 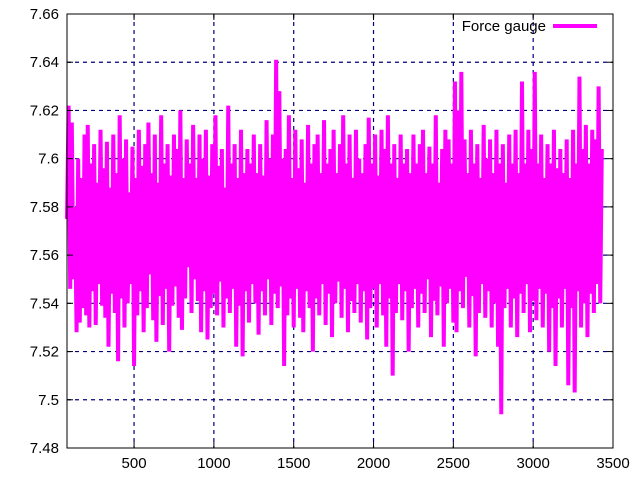 What do you see at coordinates (373, 463) in the screenshot?
I see `x-tick-label: 2000` at bounding box center [373, 463].